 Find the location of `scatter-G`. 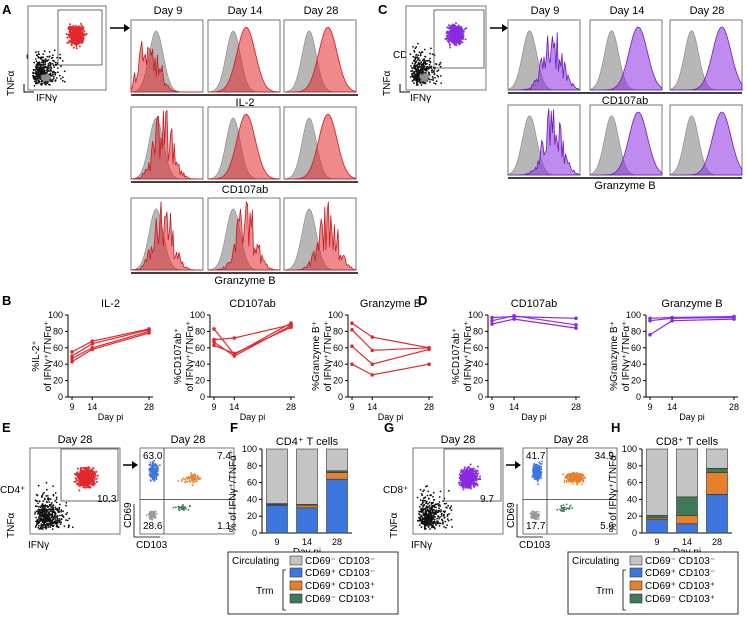

scatter-G is located at coordinates (458, 491).